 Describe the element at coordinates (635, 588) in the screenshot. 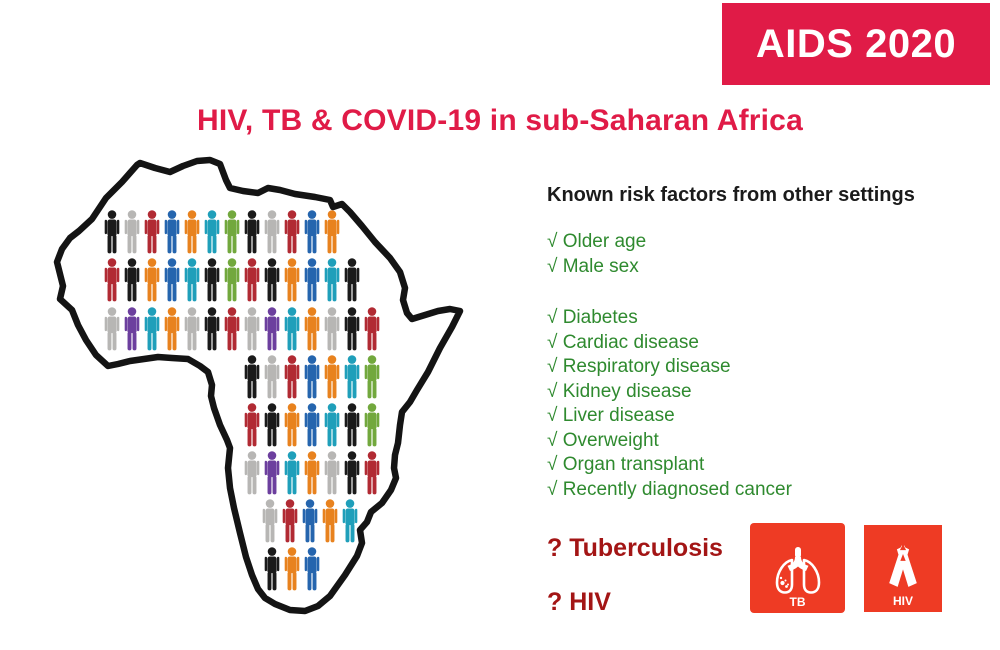

I see `unknown-risk-list: ? Tuberculosis ? HIV` at that location.